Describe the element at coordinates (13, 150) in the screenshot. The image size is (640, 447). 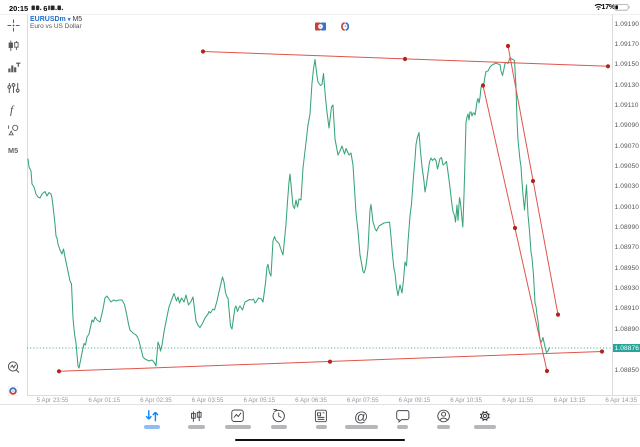
I see `svg-text: M5` at that location.